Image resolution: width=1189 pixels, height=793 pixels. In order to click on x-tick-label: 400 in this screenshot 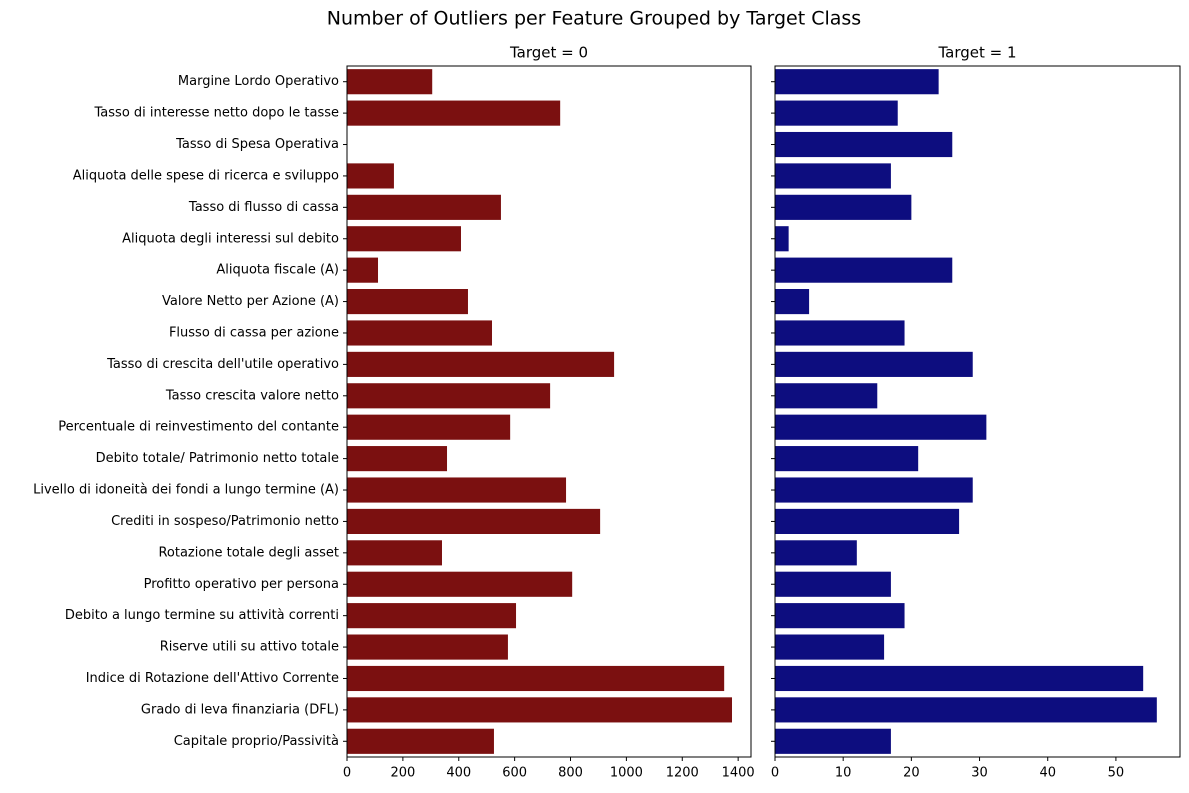, I will do `click(458, 773)`.